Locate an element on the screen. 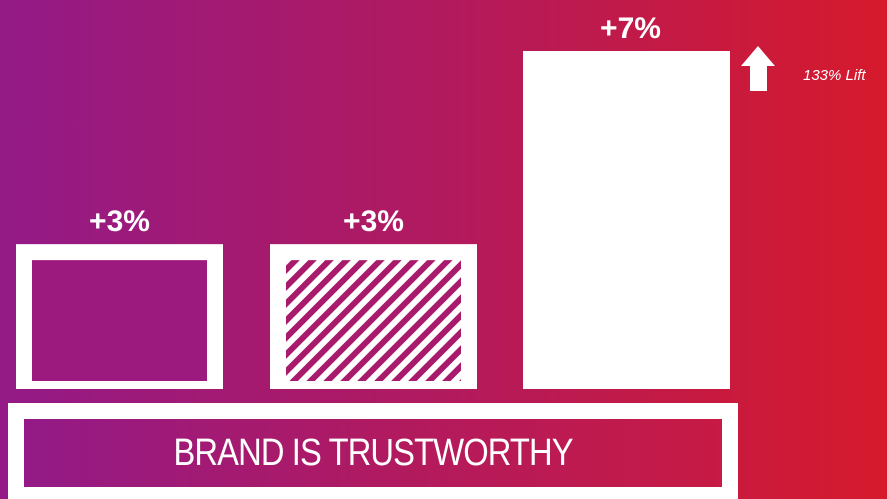  bar-3-value-label: +7% is located at coordinates (630, 28).